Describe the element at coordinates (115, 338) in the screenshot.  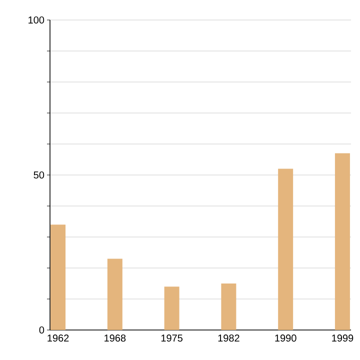
I see `x-tick-label: 1968` at that location.